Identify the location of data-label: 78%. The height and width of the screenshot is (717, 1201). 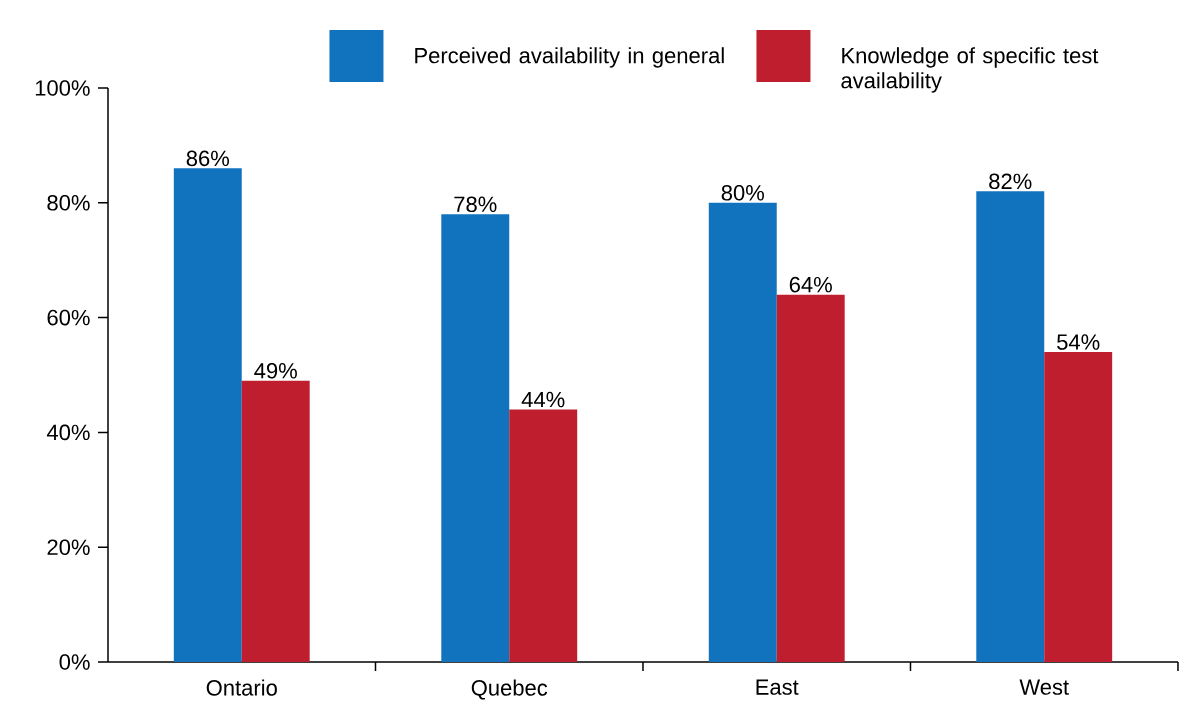
(475, 204).